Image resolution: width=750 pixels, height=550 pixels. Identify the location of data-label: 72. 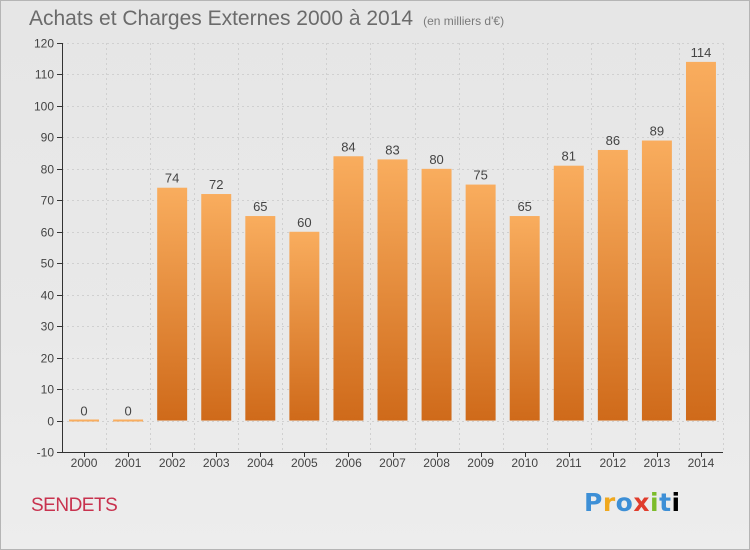
(216, 184).